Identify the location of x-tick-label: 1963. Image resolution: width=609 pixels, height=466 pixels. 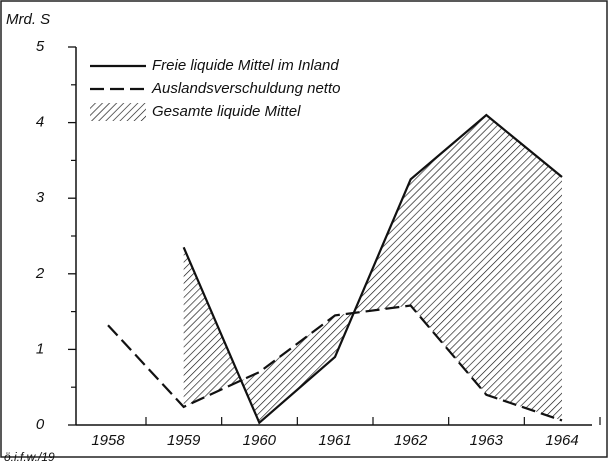
(487, 440).